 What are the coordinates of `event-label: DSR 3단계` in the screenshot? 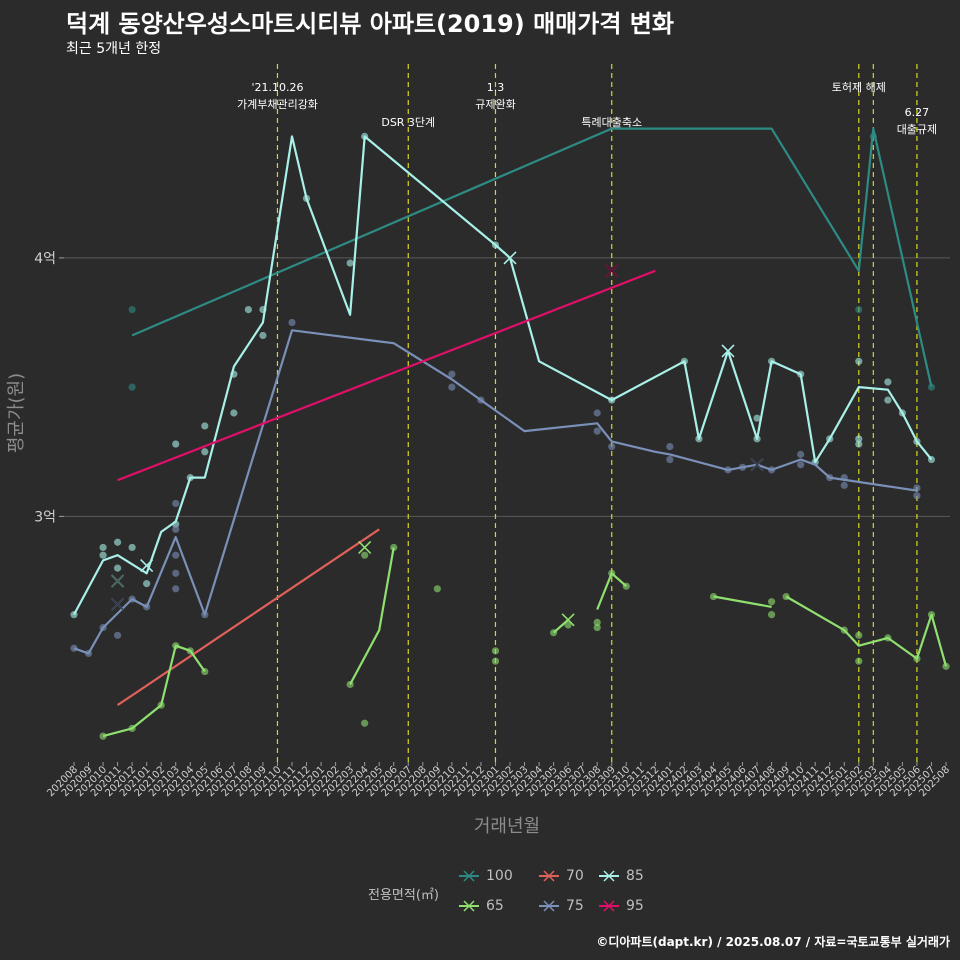 It's located at (408, 122).